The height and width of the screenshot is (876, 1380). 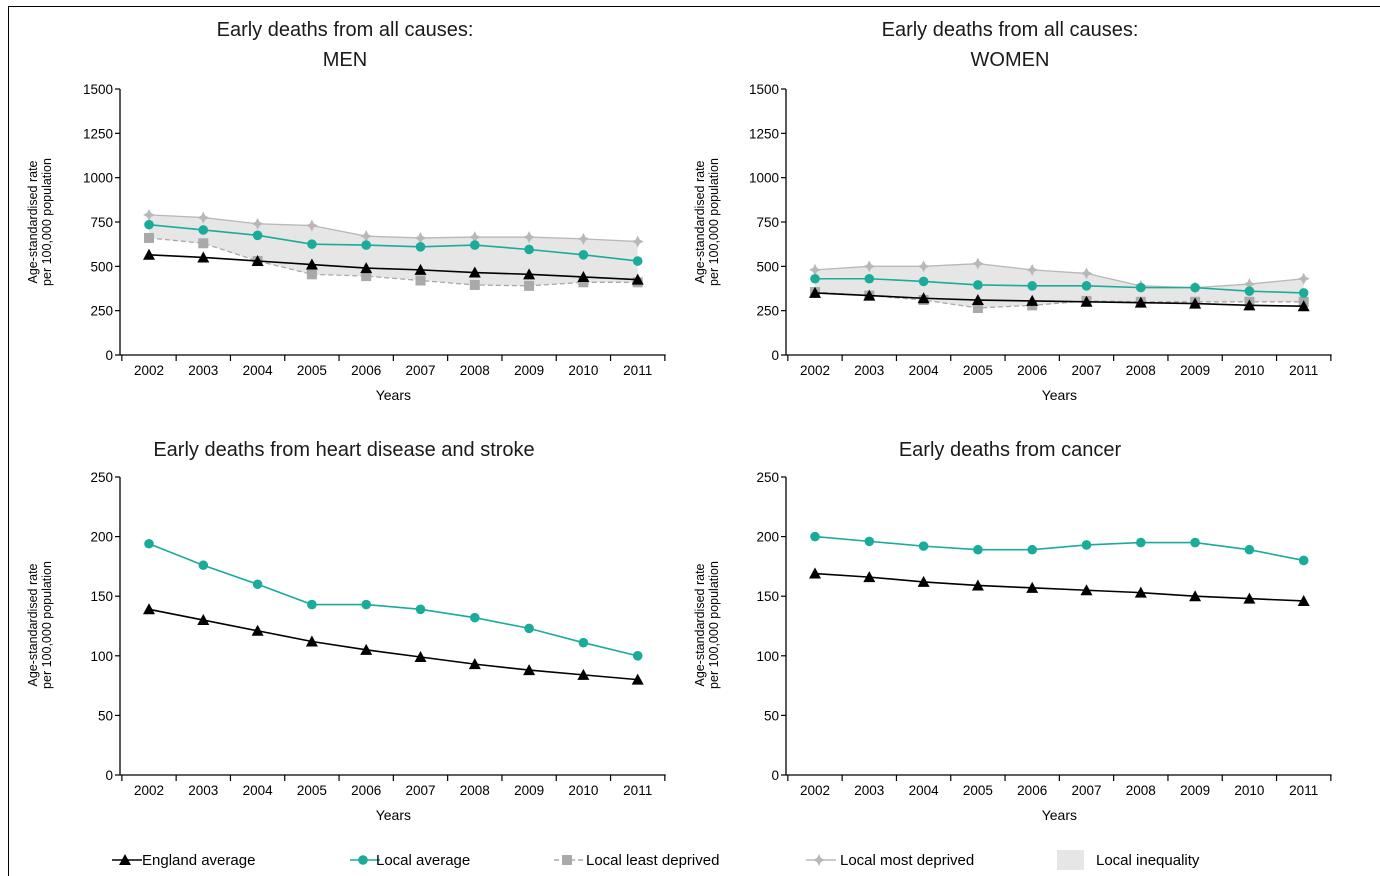 What do you see at coordinates (345, 60) in the screenshot?
I see `chart-title: MEN` at bounding box center [345, 60].